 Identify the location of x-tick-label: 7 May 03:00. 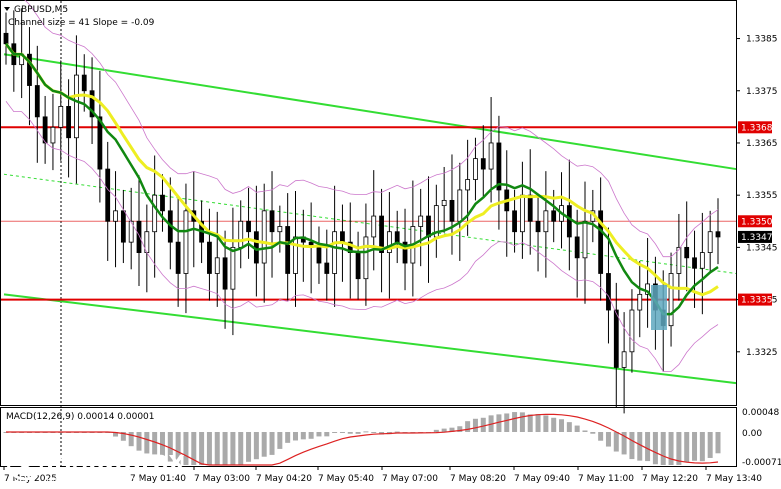
(222, 479).